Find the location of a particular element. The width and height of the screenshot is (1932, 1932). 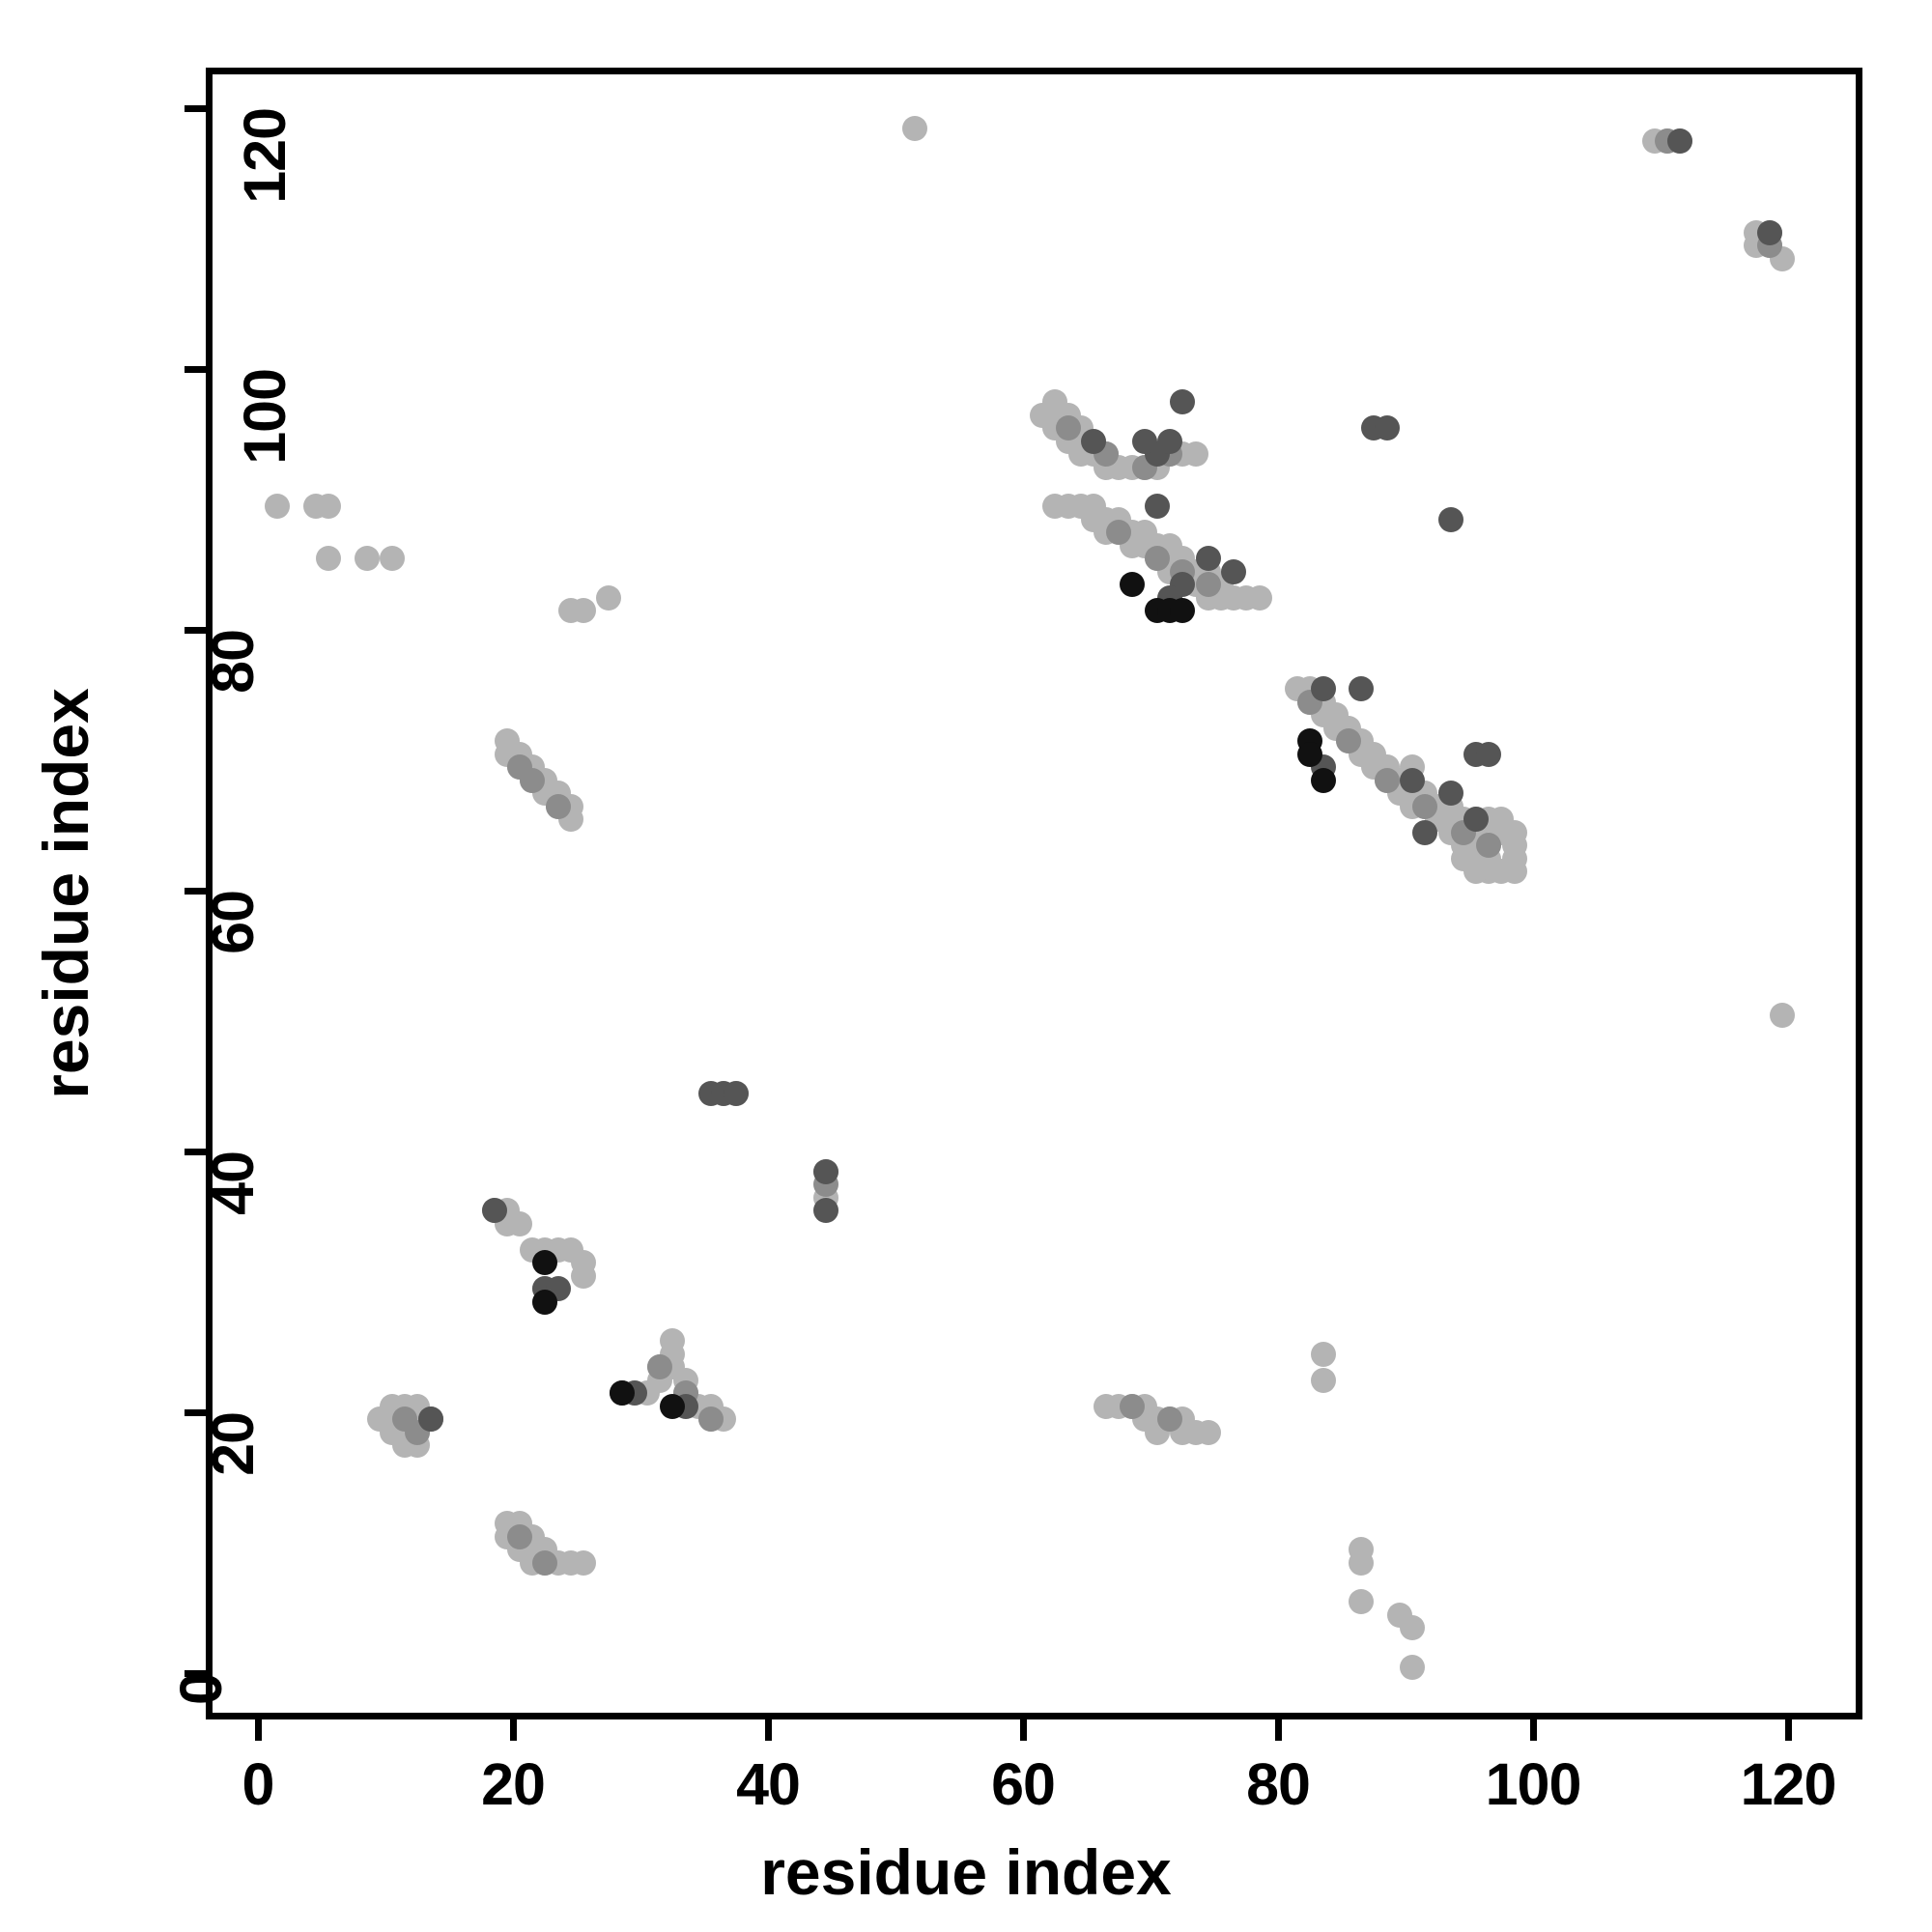

x-tick-label: 20 is located at coordinates (513, 1784).